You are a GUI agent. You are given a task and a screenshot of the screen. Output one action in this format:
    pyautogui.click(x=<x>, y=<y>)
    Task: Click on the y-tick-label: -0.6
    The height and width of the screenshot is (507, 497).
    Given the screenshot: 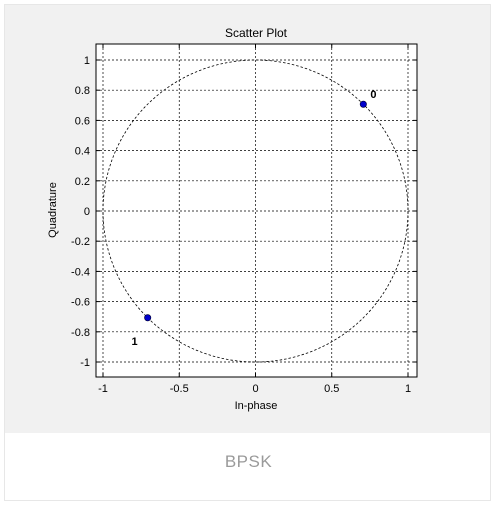 What is the action you would take?
    pyautogui.click(x=80, y=303)
    